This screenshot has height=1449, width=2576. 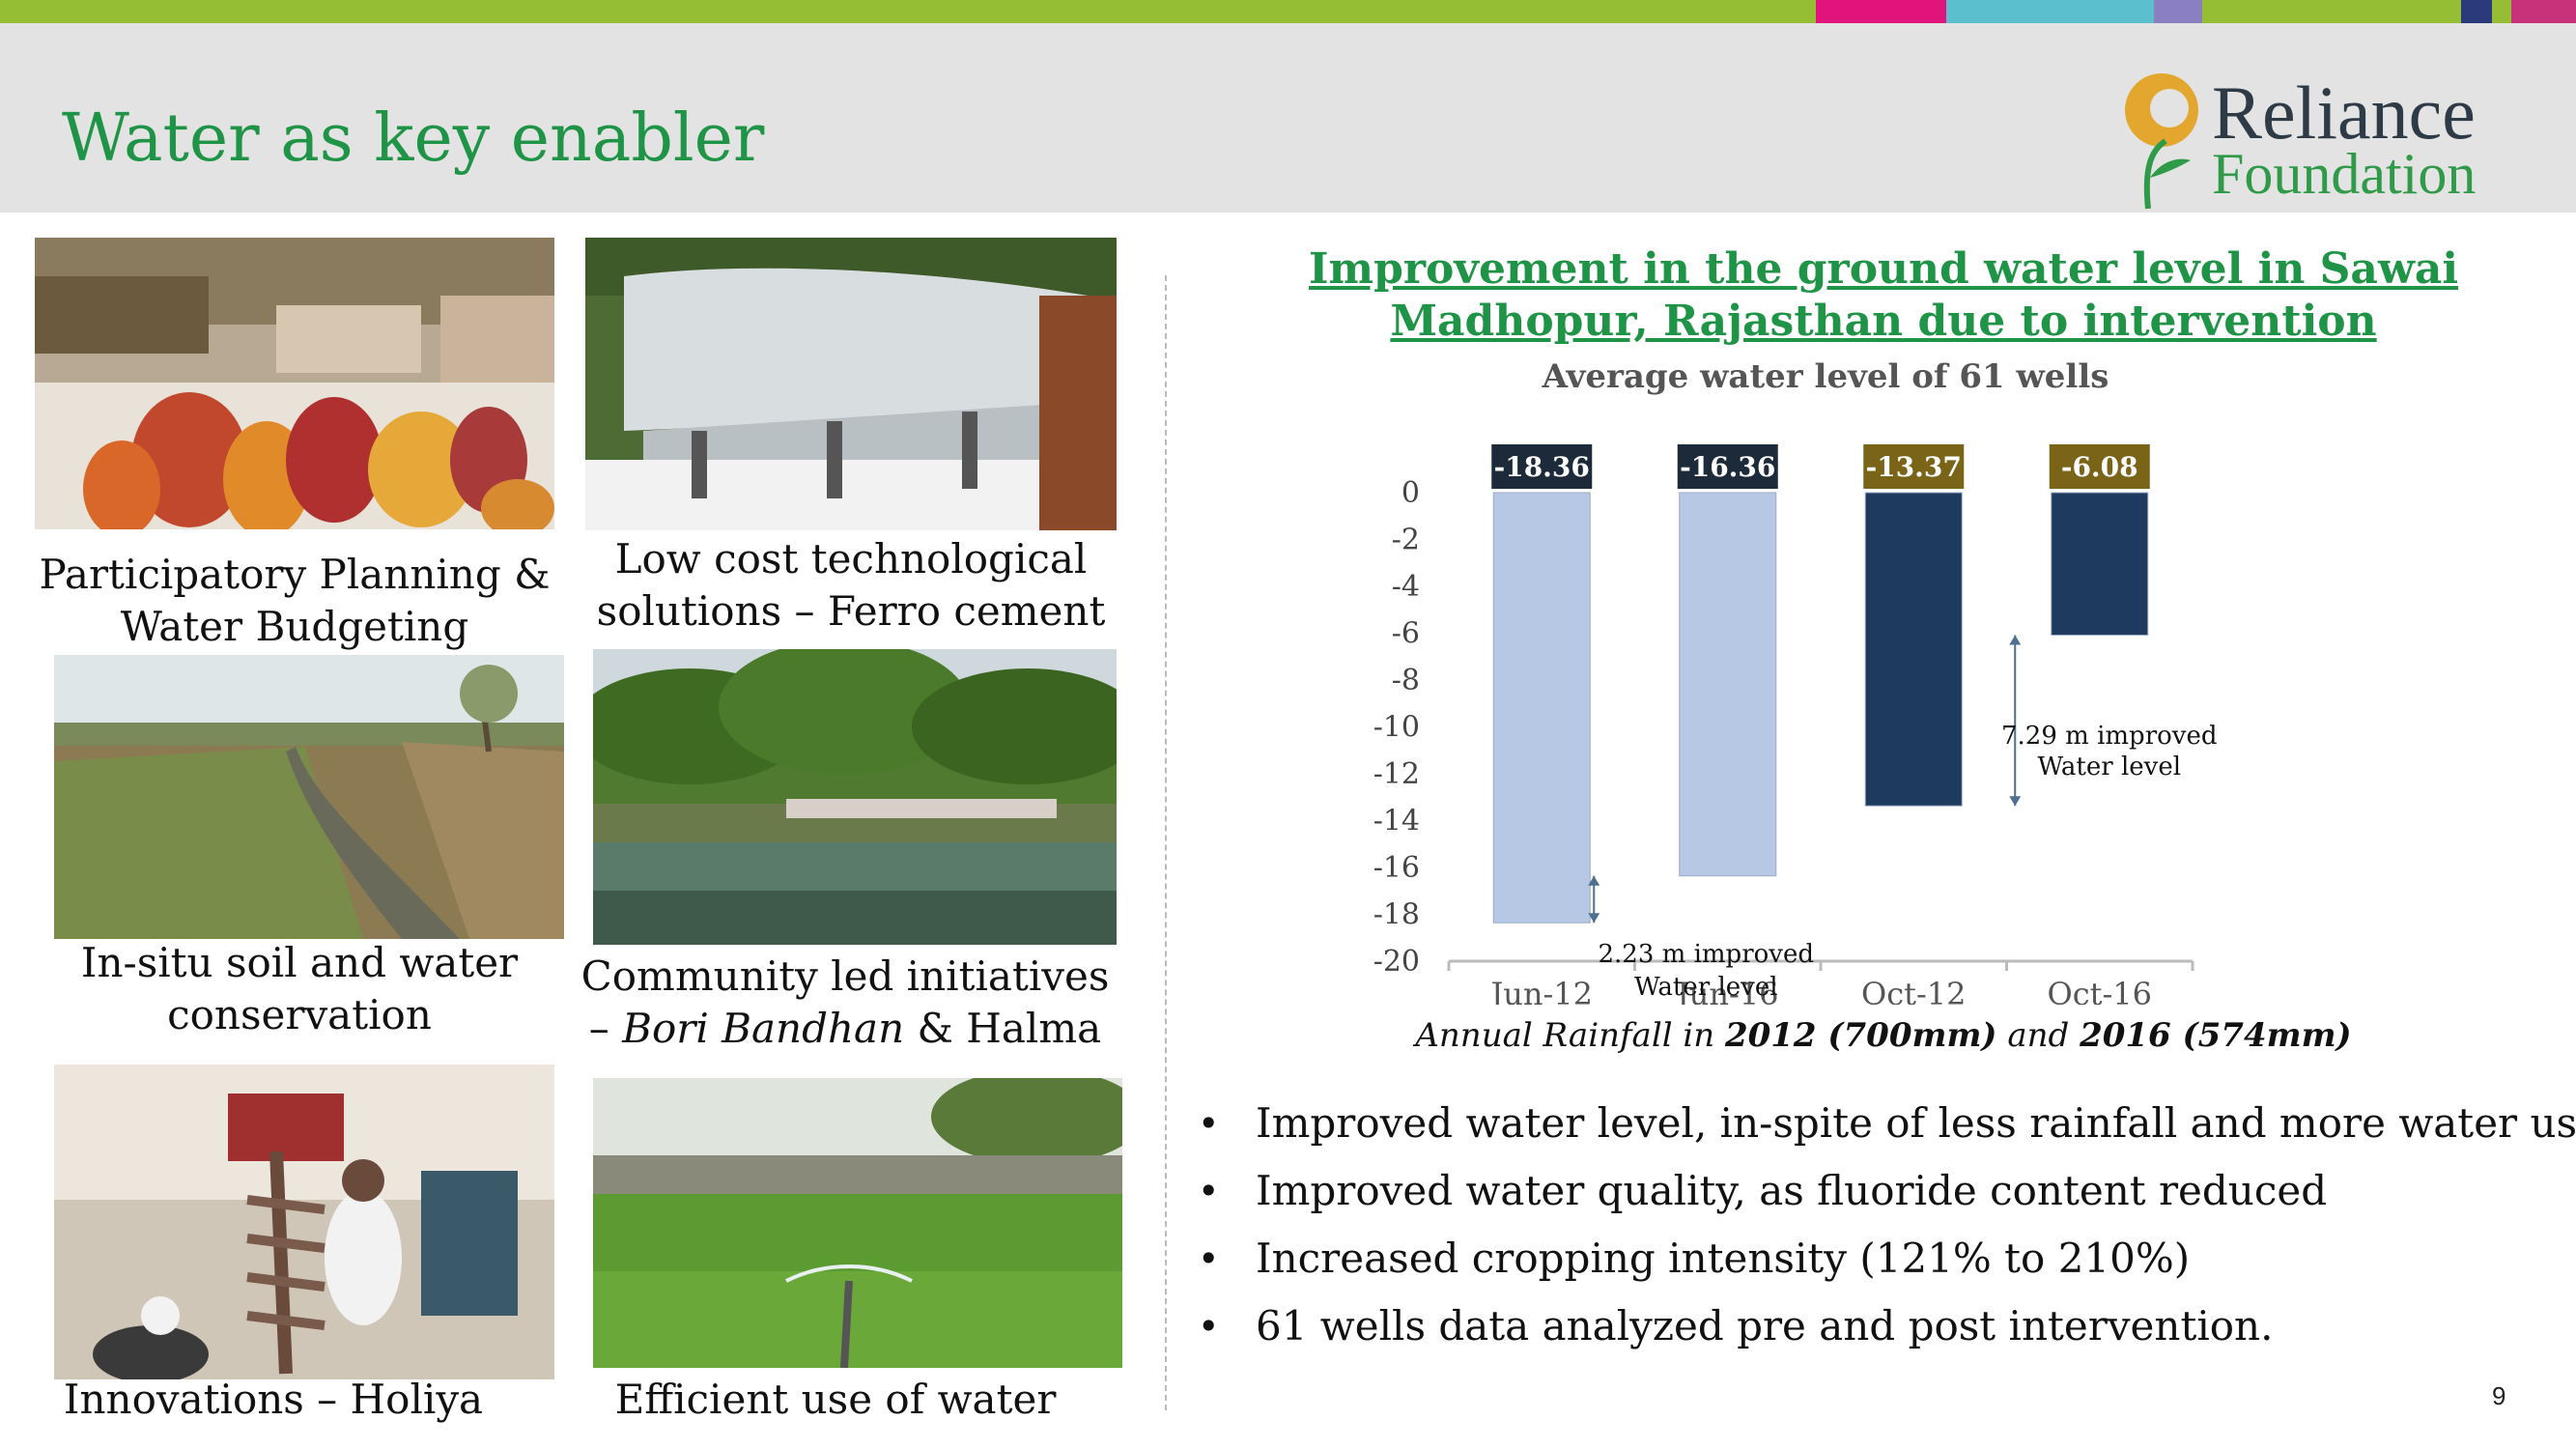 I want to click on data-label: -13.37, so click(x=1914, y=467).